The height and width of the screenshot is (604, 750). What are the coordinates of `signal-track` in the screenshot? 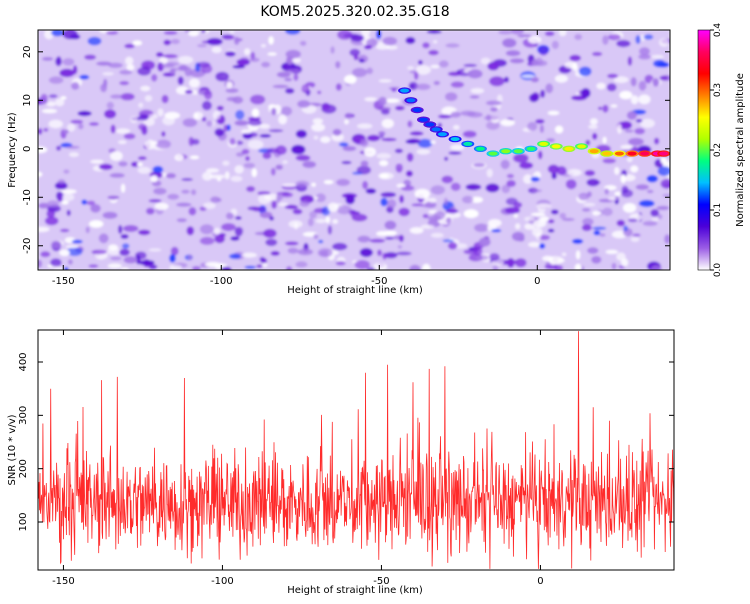 It's located at (534, 122).